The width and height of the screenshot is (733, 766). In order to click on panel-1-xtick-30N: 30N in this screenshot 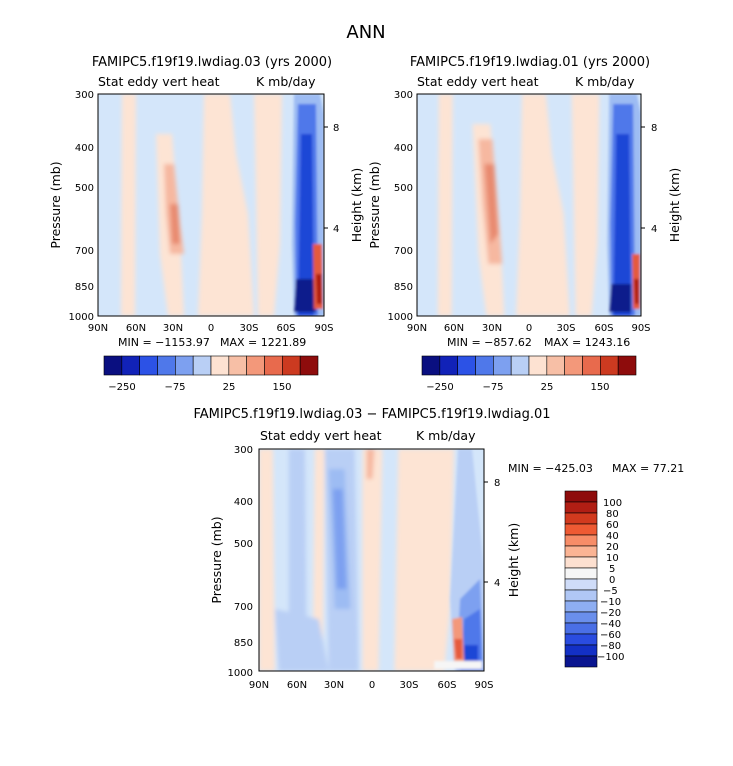, I will do `click(173, 328)`.